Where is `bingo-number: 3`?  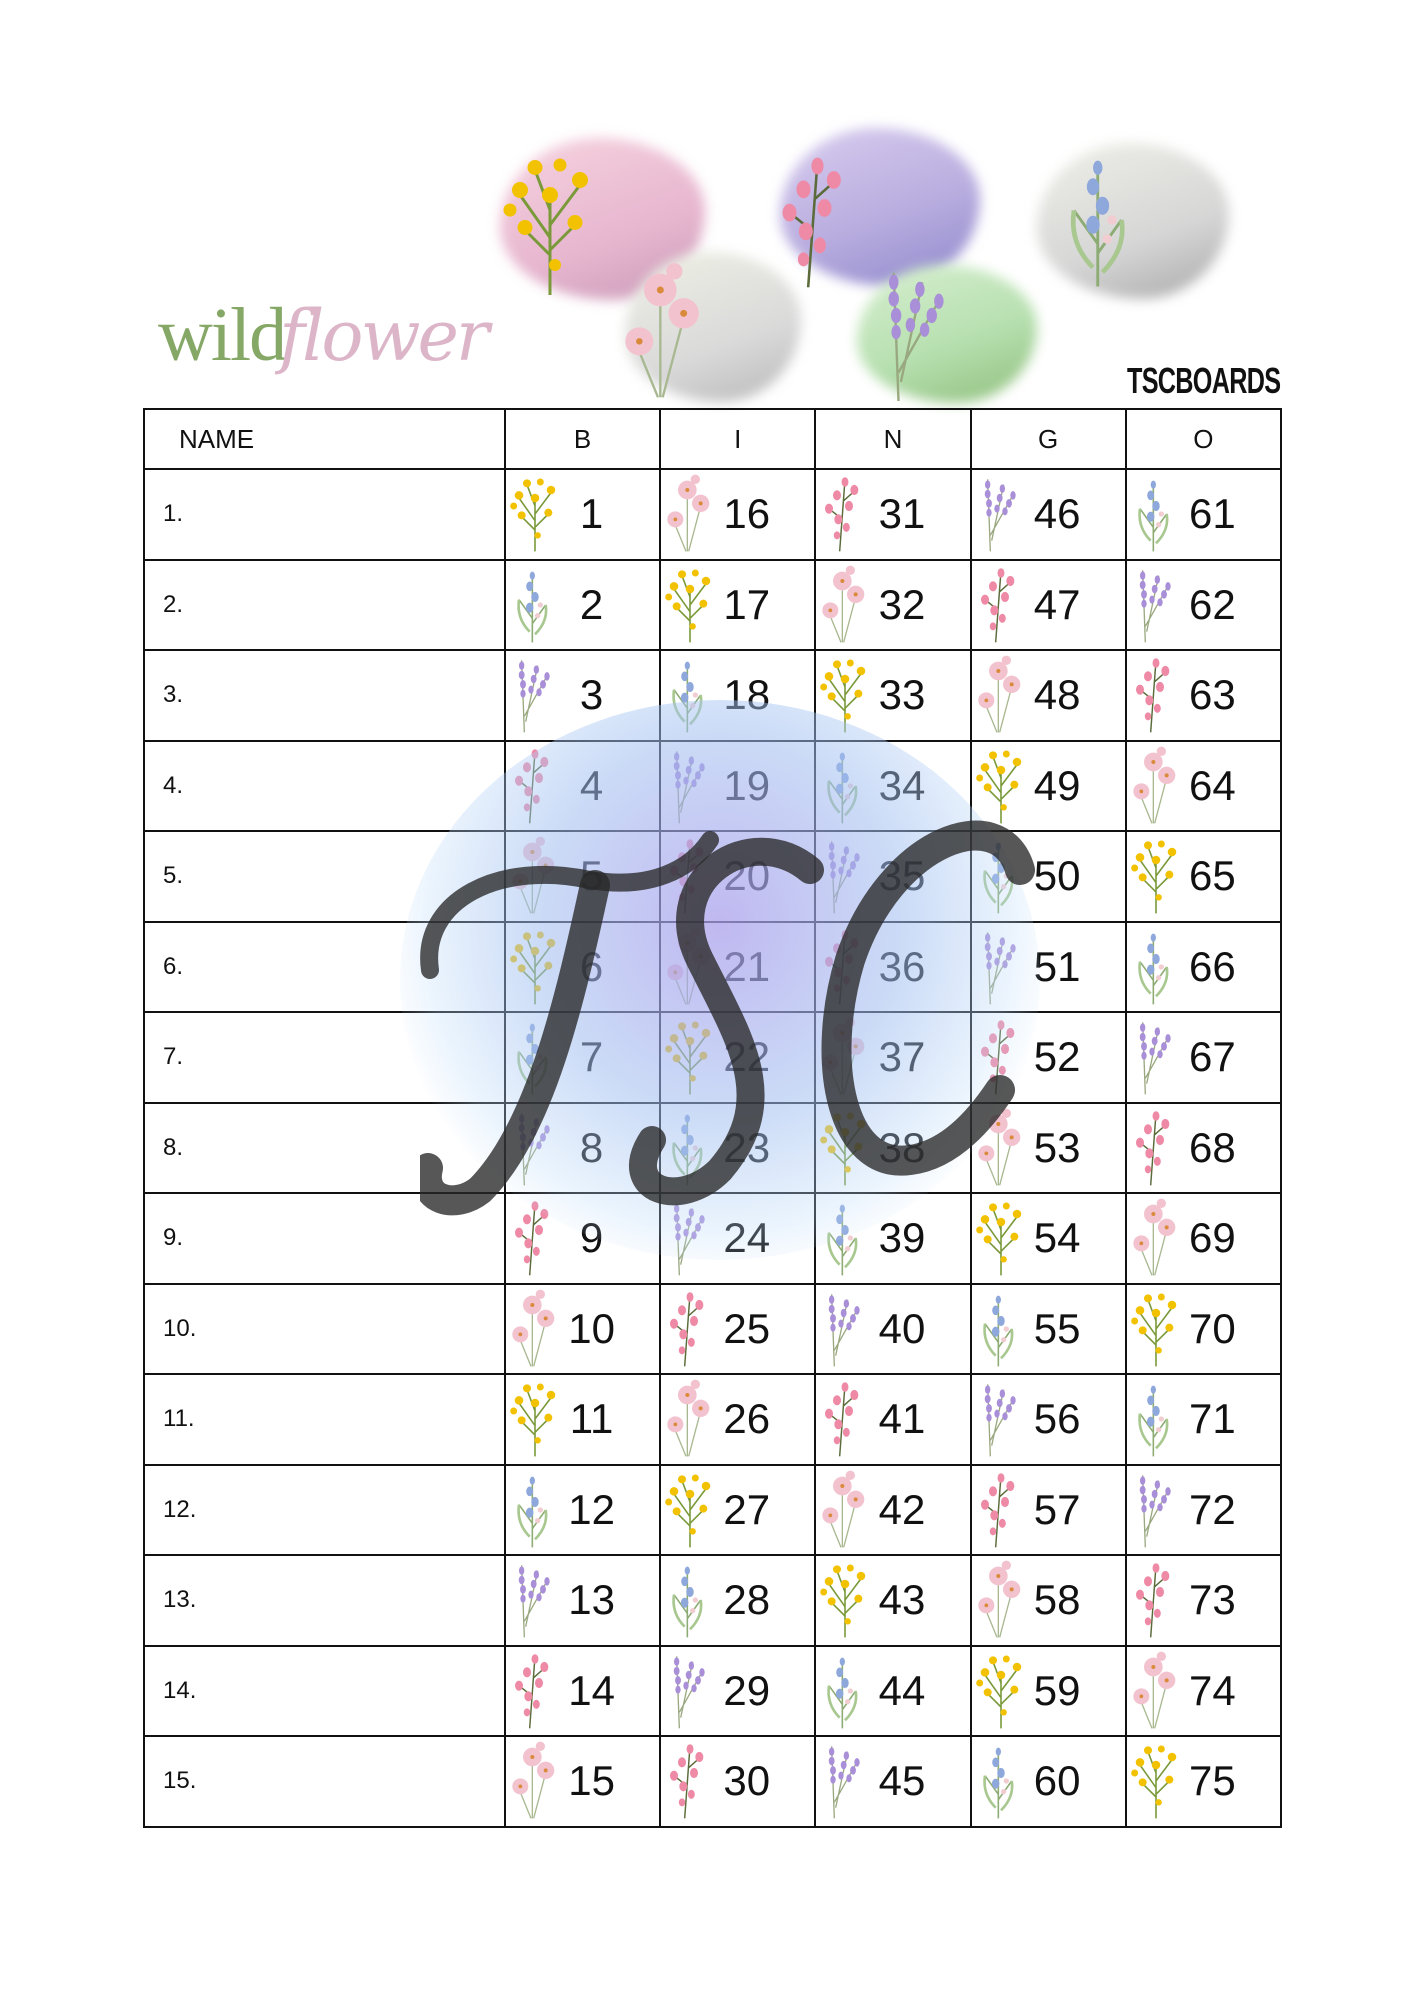
bingo-number: 3 is located at coordinates (591, 695).